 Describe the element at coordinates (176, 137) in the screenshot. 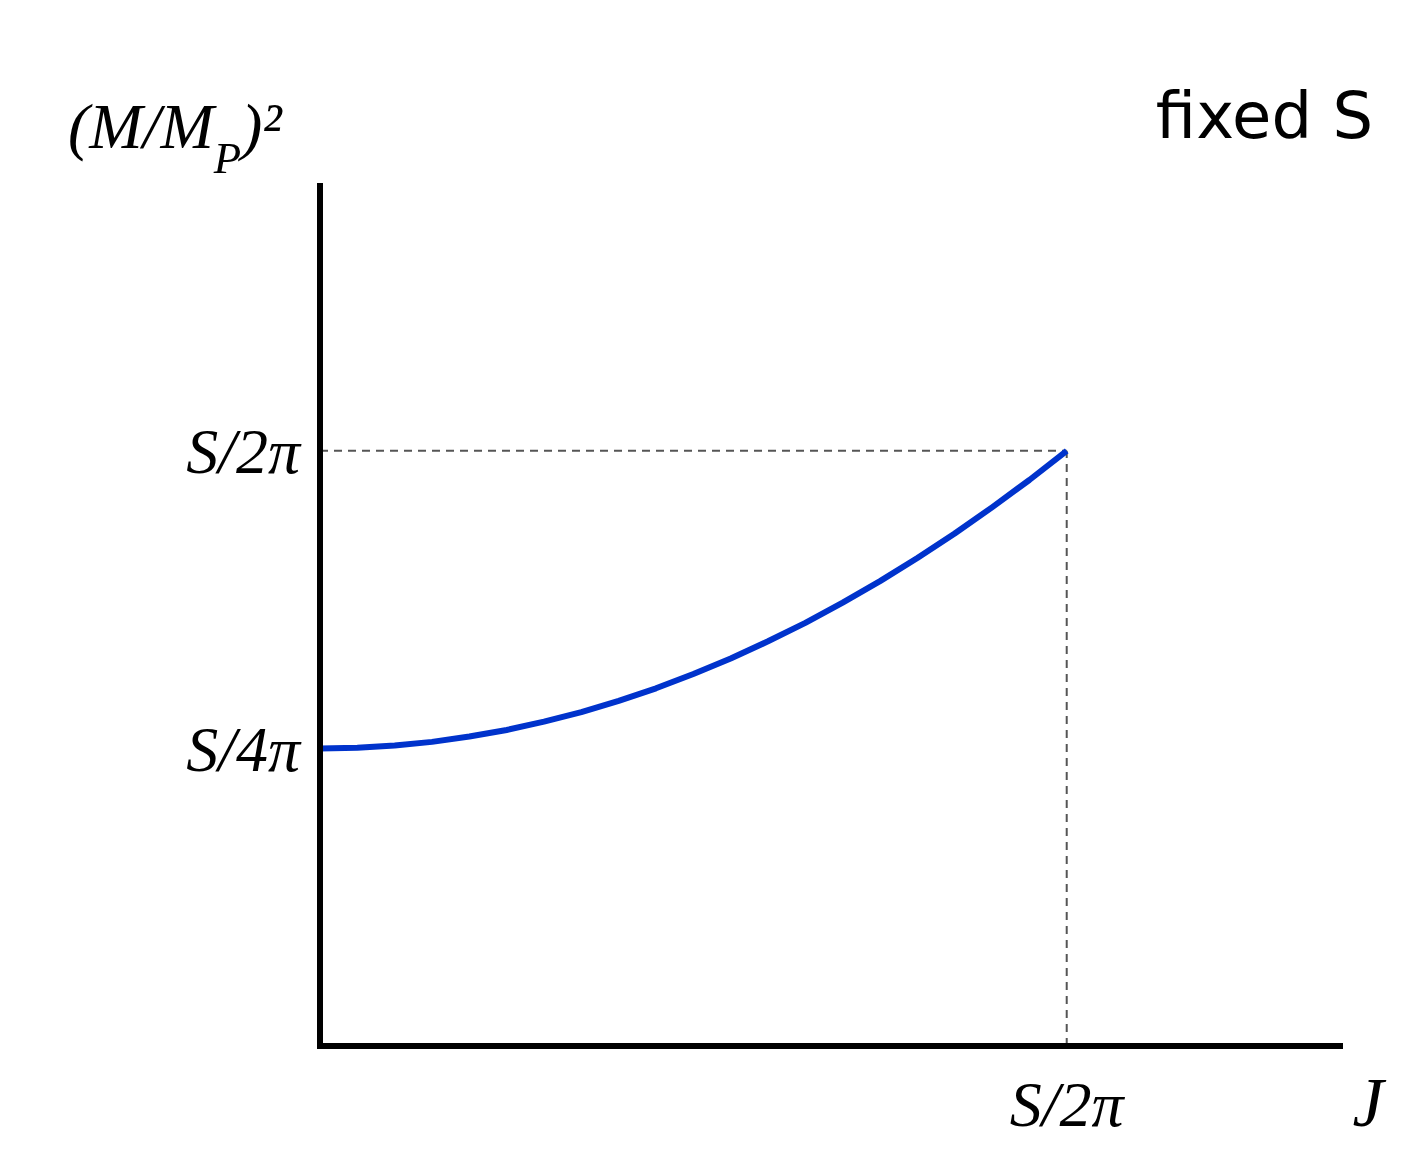

I see `y-axis-title: (M/M$_{P}$)²` at that location.